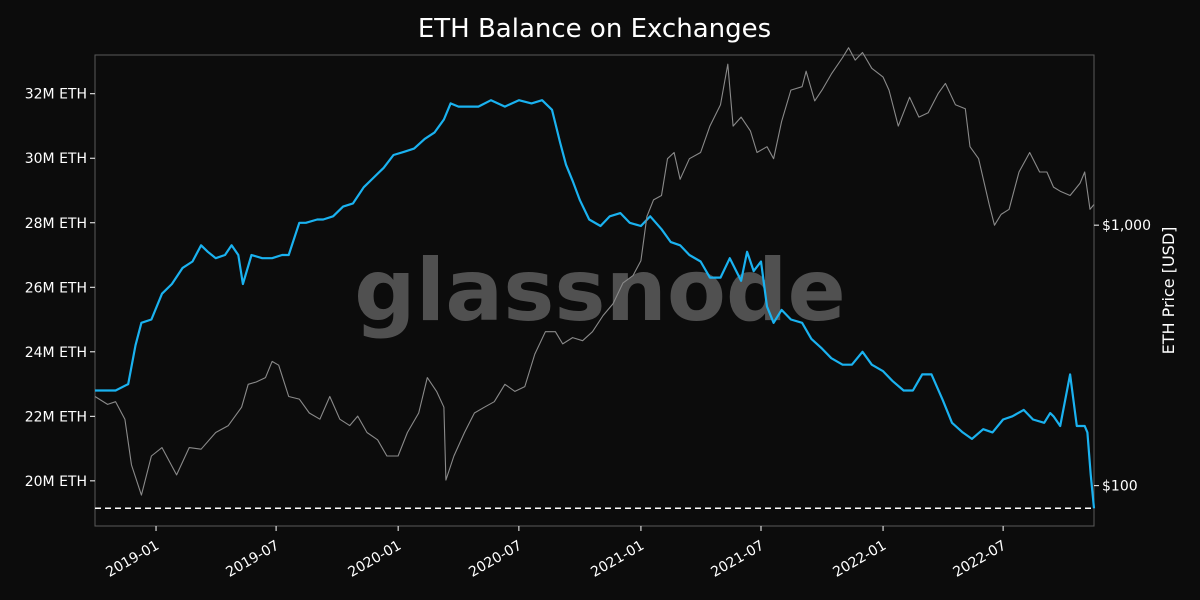  I want to click on x-tick-label: 2022-01, so click(859, 559).